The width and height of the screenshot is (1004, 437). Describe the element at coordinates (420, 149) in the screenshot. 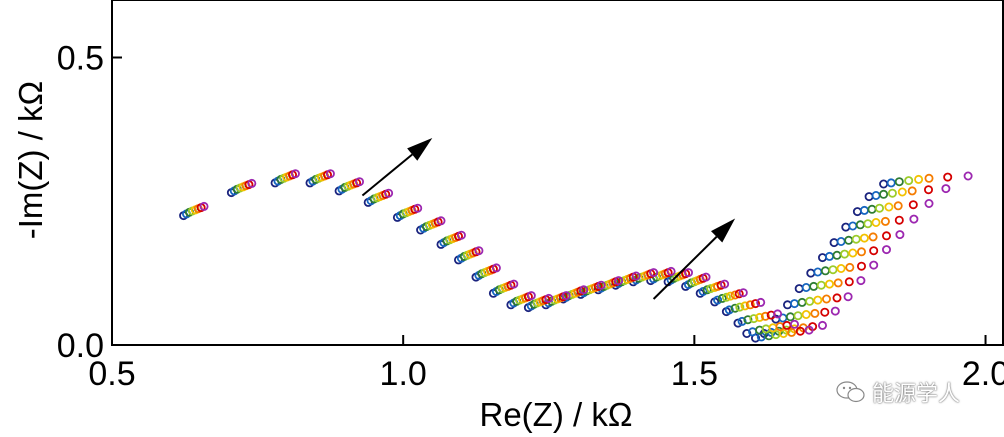

I see `arrow-head` at that location.